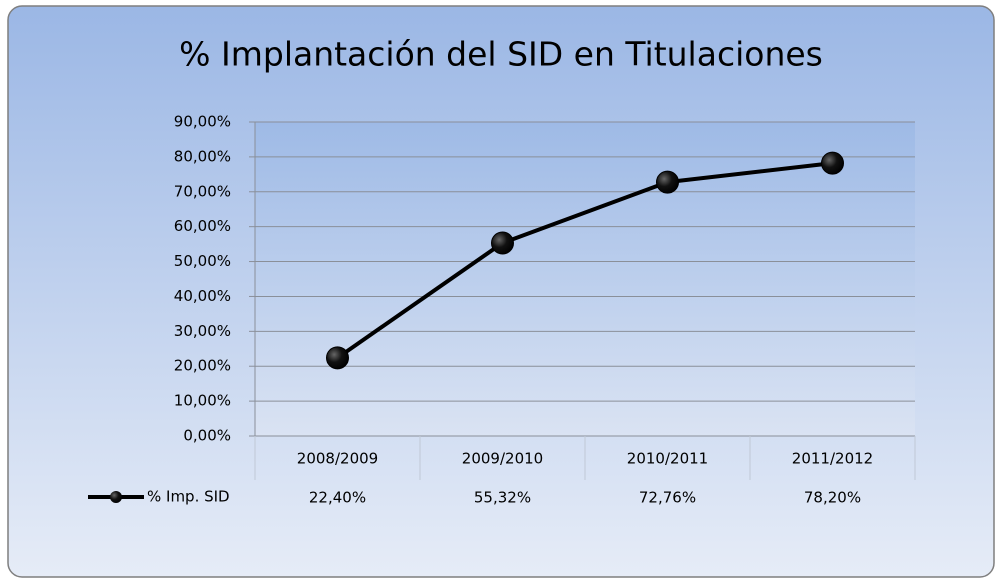  I want to click on data-table-value: 72,76%, so click(667, 498).